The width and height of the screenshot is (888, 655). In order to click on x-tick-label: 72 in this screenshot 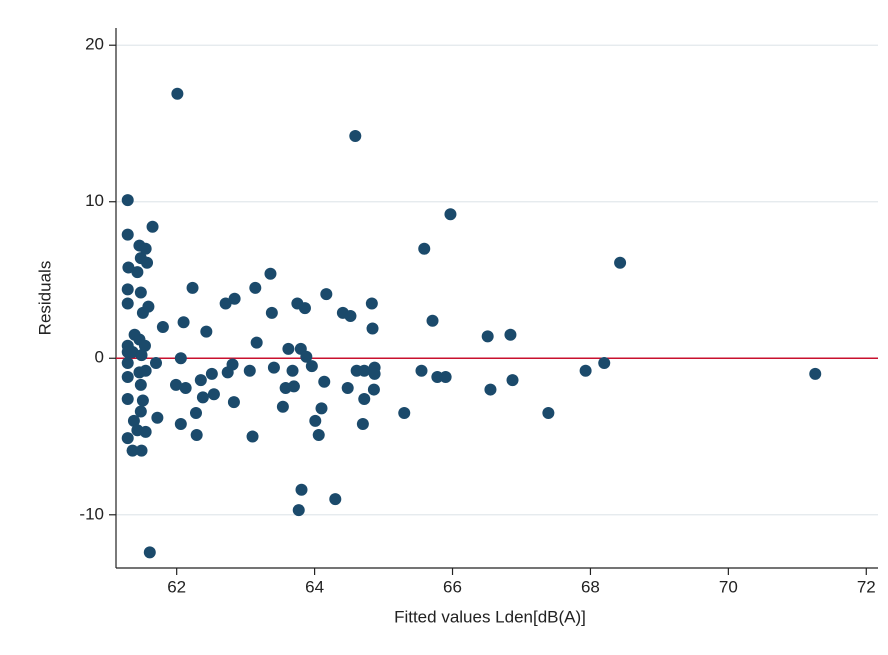, I will do `click(866, 586)`.